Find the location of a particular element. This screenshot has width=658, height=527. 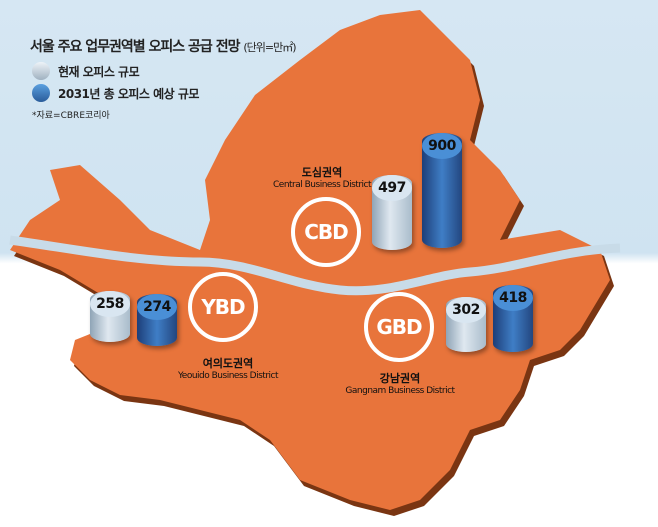

legend-future: 2031년 총 오피스 예상 규모 is located at coordinates (115, 93).